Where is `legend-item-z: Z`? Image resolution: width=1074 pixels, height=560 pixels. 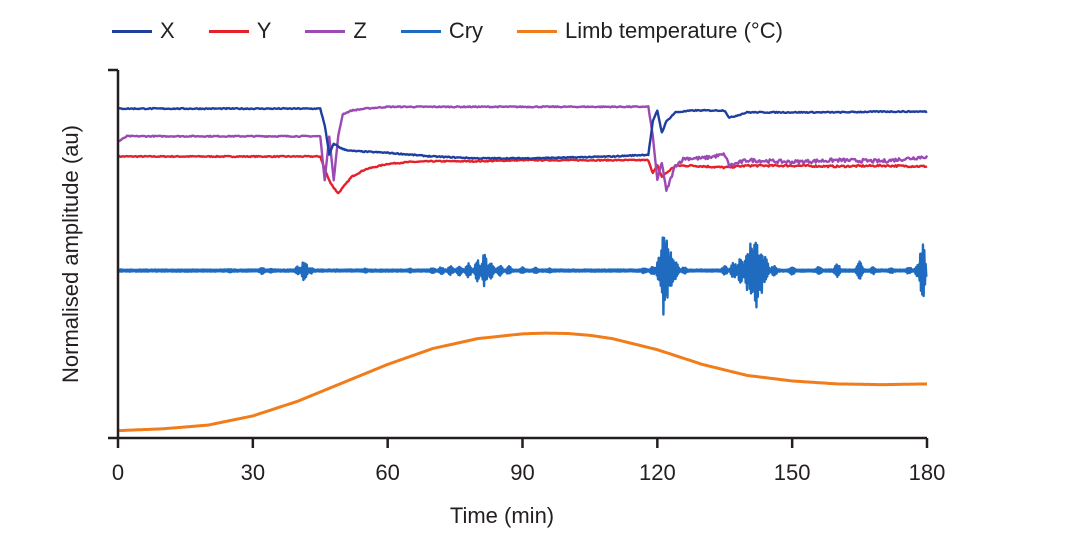
legend-item-z: Z is located at coordinates (336, 31).